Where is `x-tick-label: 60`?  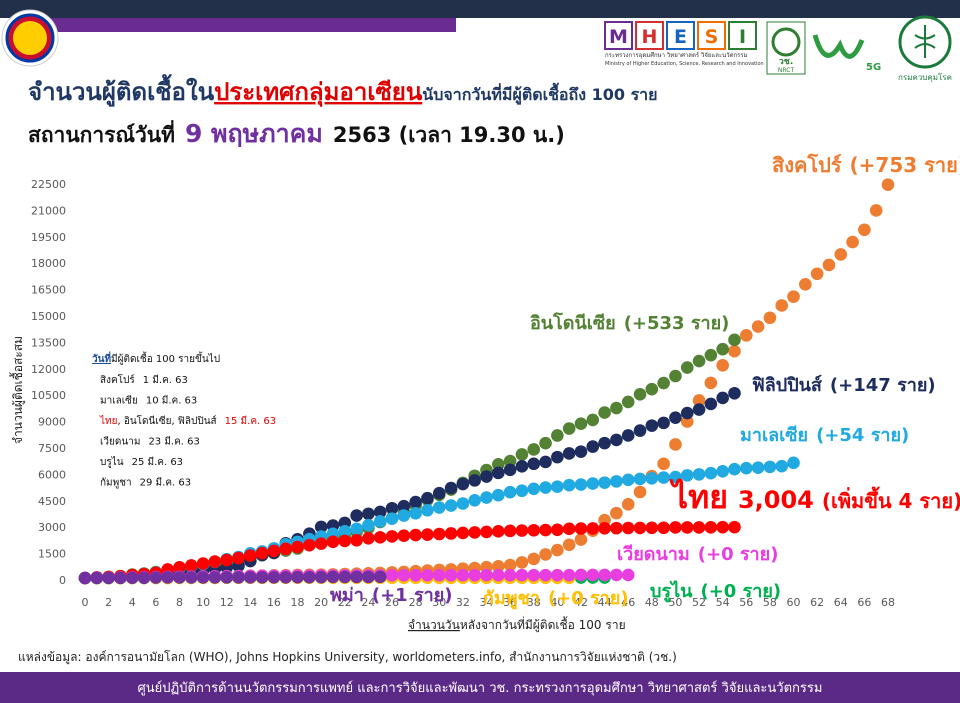
x-tick-label: 60 is located at coordinates (794, 602).